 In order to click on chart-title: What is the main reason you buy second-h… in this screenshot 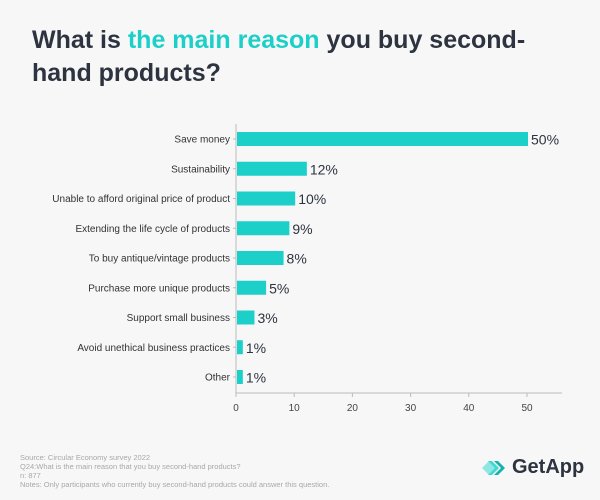, I will do `click(302, 57)`.